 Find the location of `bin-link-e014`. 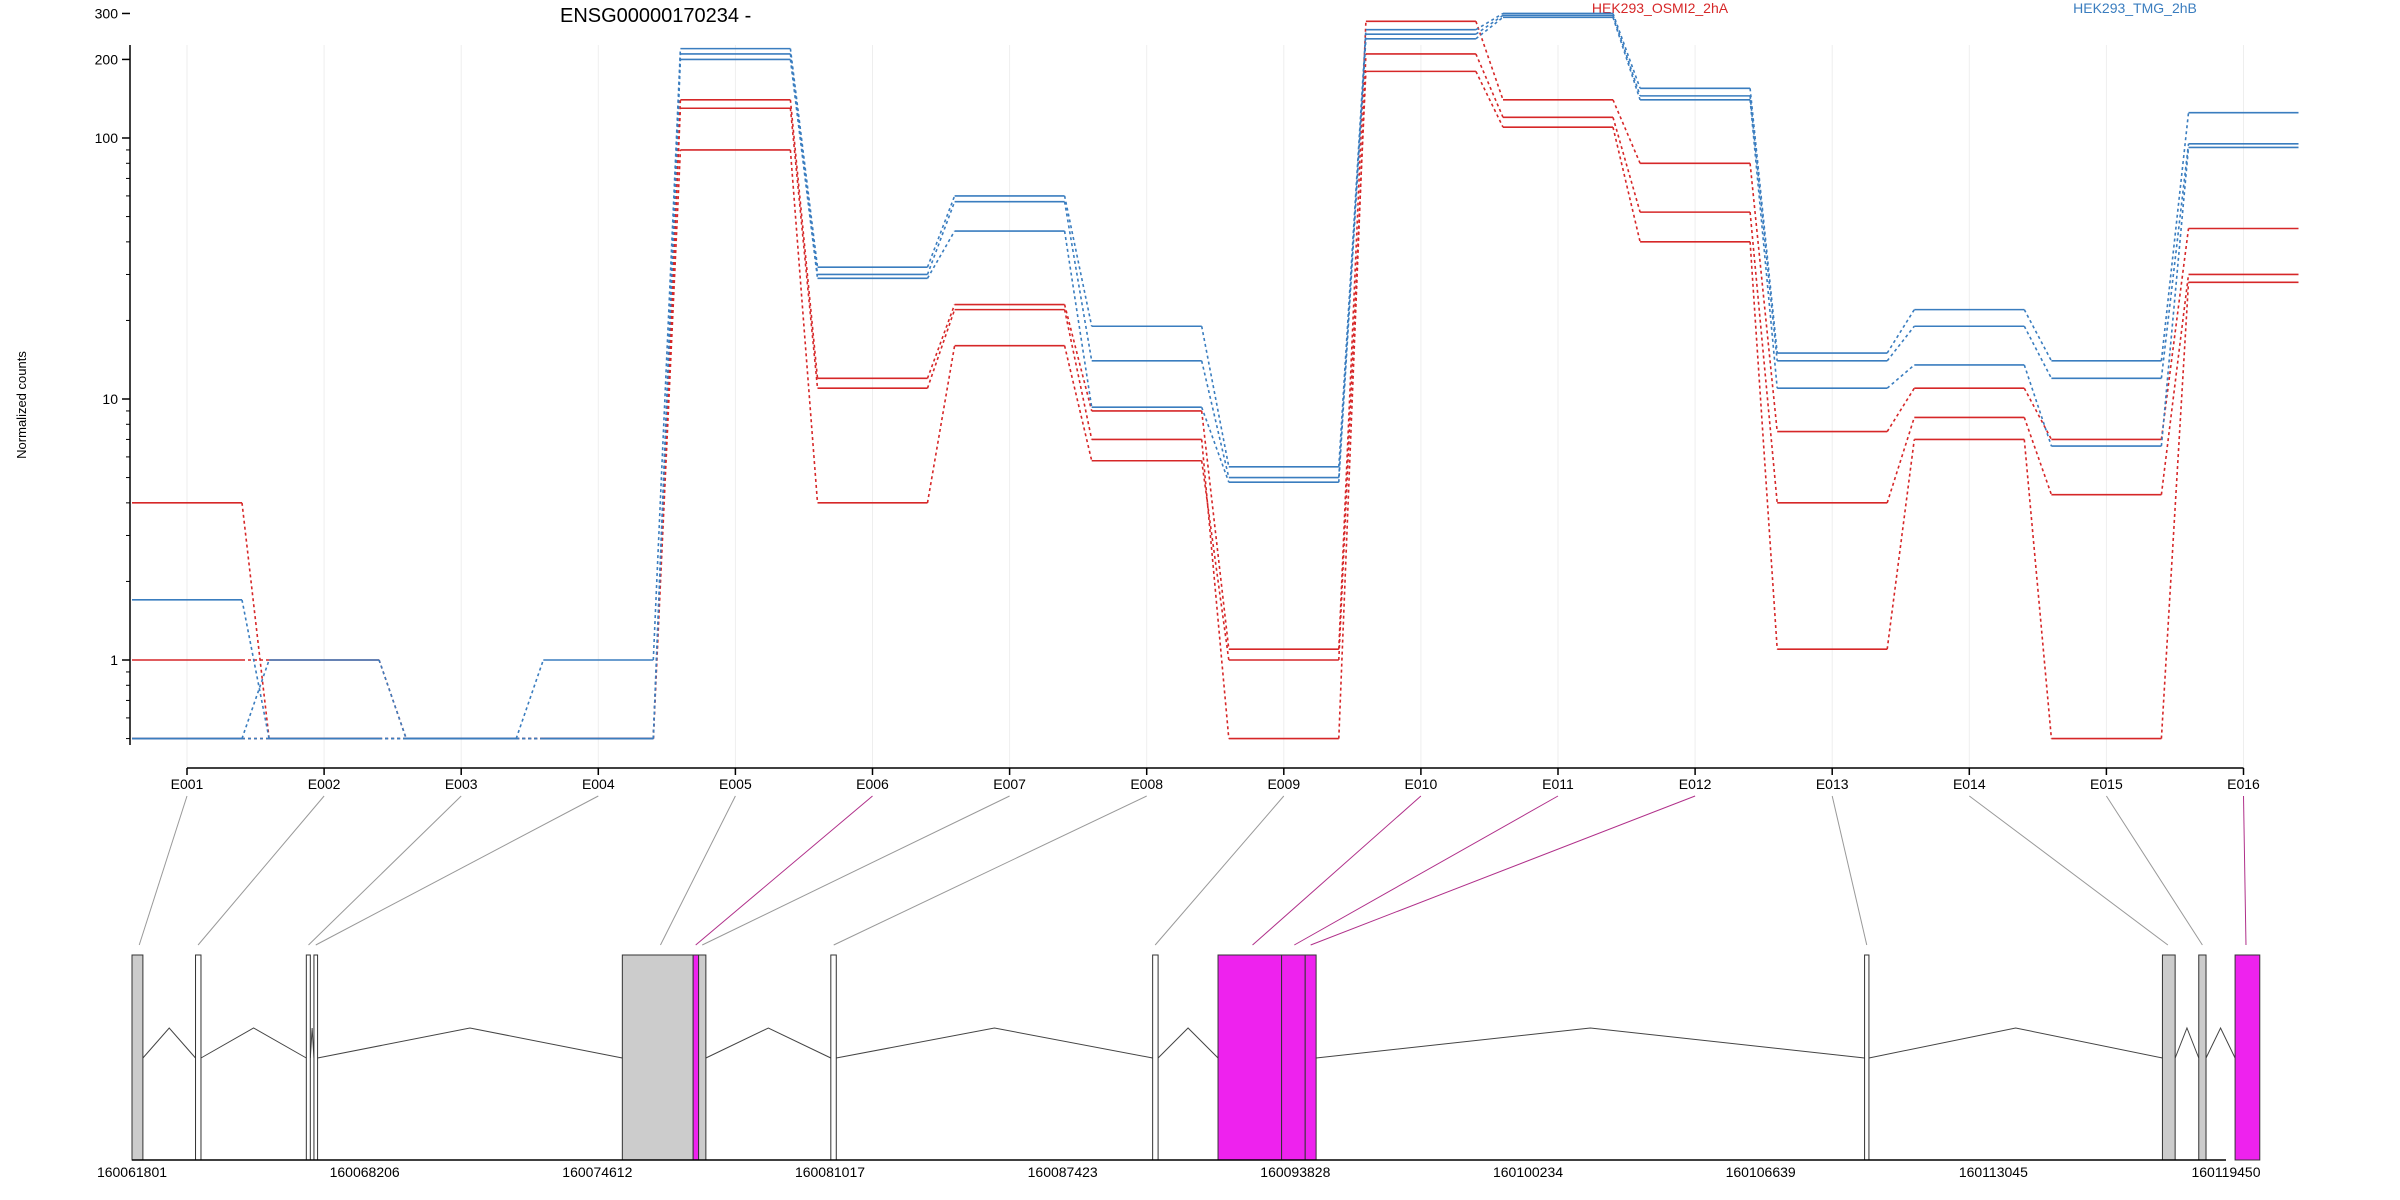

bin-link-e014 is located at coordinates (2068, 870).